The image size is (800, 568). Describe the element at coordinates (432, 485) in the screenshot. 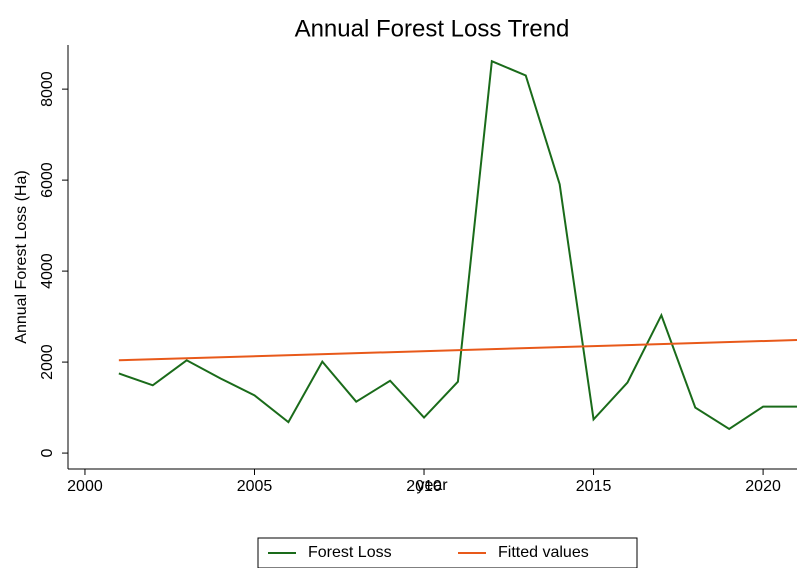

I see `x-axis-label: year` at that location.